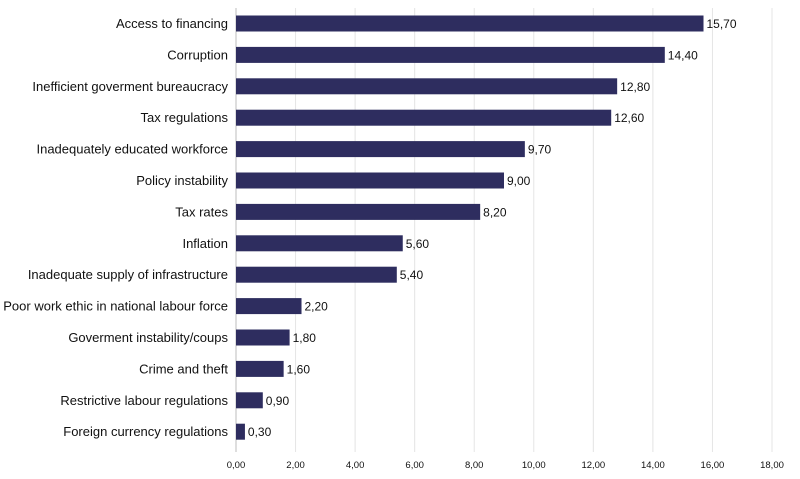 The height and width of the screenshot is (479, 800). What do you see at coordinates (132, 149) in the screenshot?
I see `category-label: Inadequately educated workforce` at bounding box center [132, 149].